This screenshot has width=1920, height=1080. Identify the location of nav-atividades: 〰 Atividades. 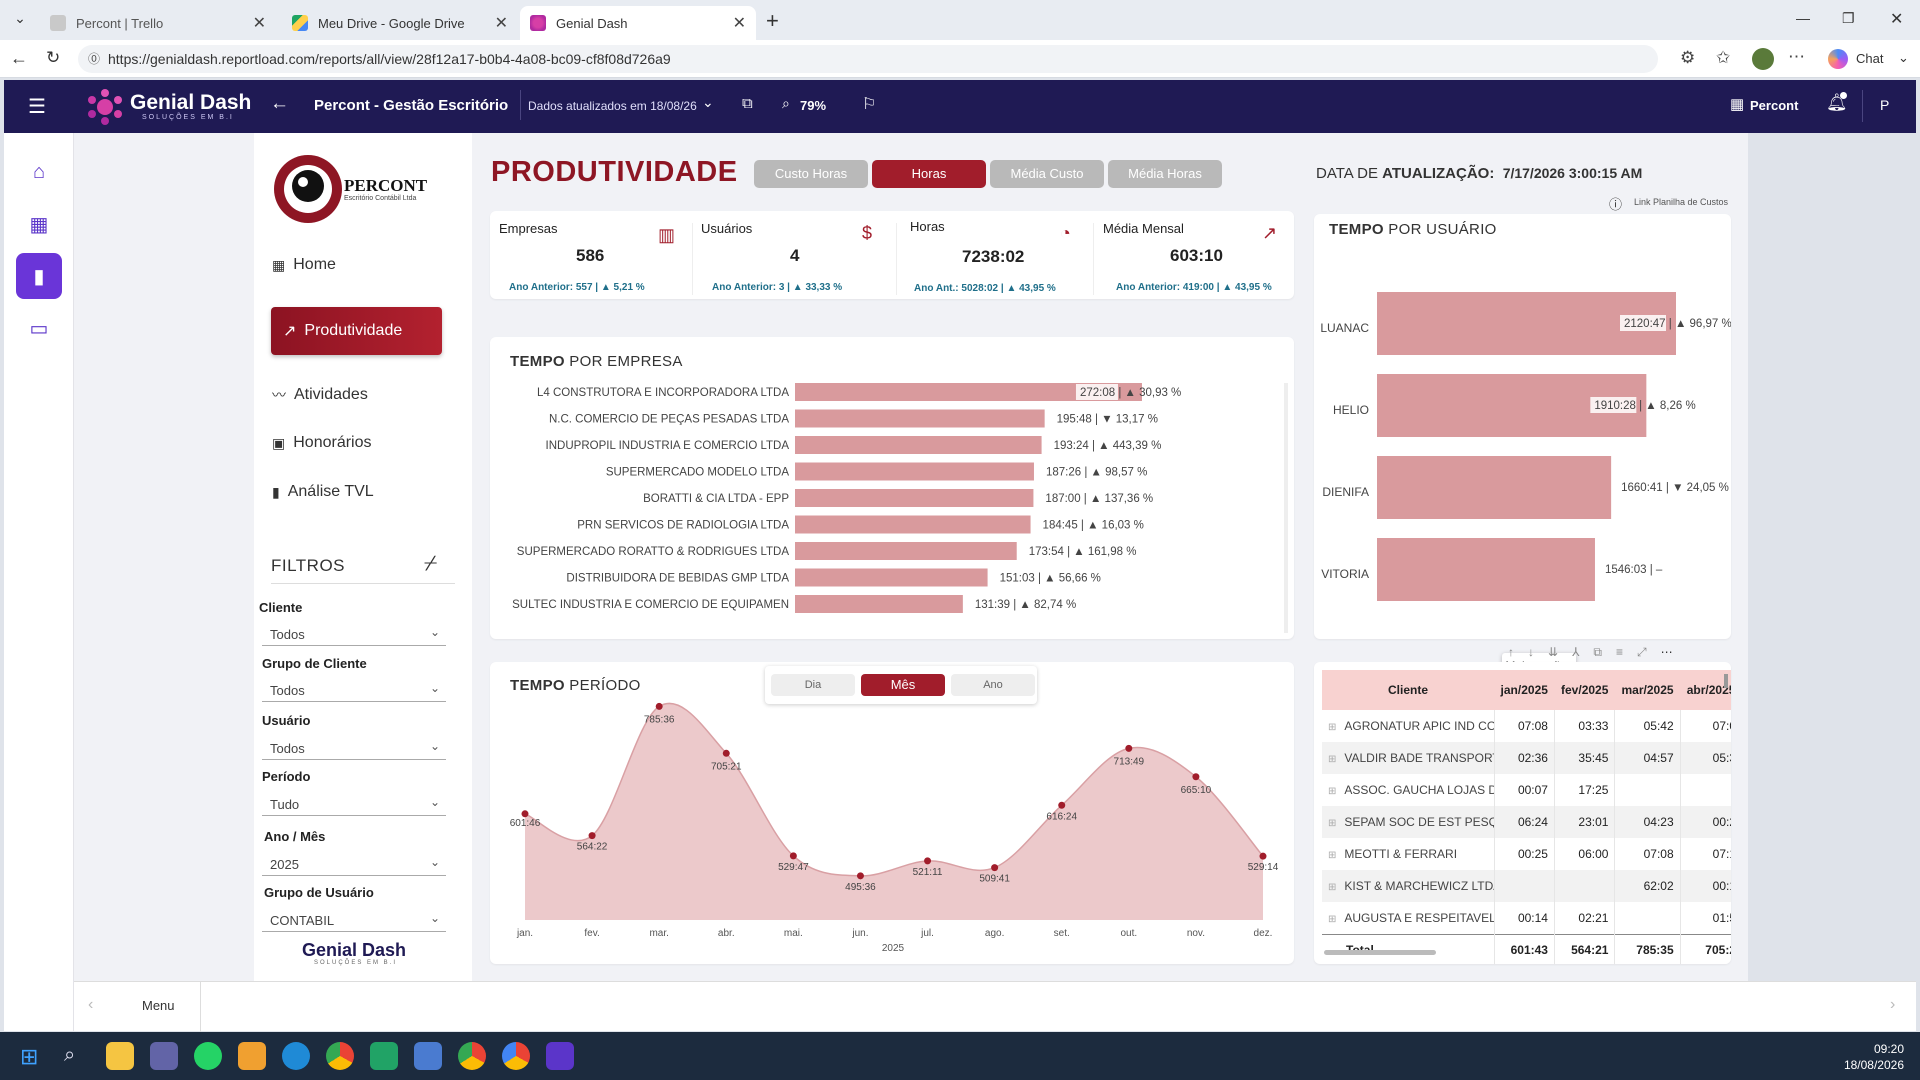
(320, 394).